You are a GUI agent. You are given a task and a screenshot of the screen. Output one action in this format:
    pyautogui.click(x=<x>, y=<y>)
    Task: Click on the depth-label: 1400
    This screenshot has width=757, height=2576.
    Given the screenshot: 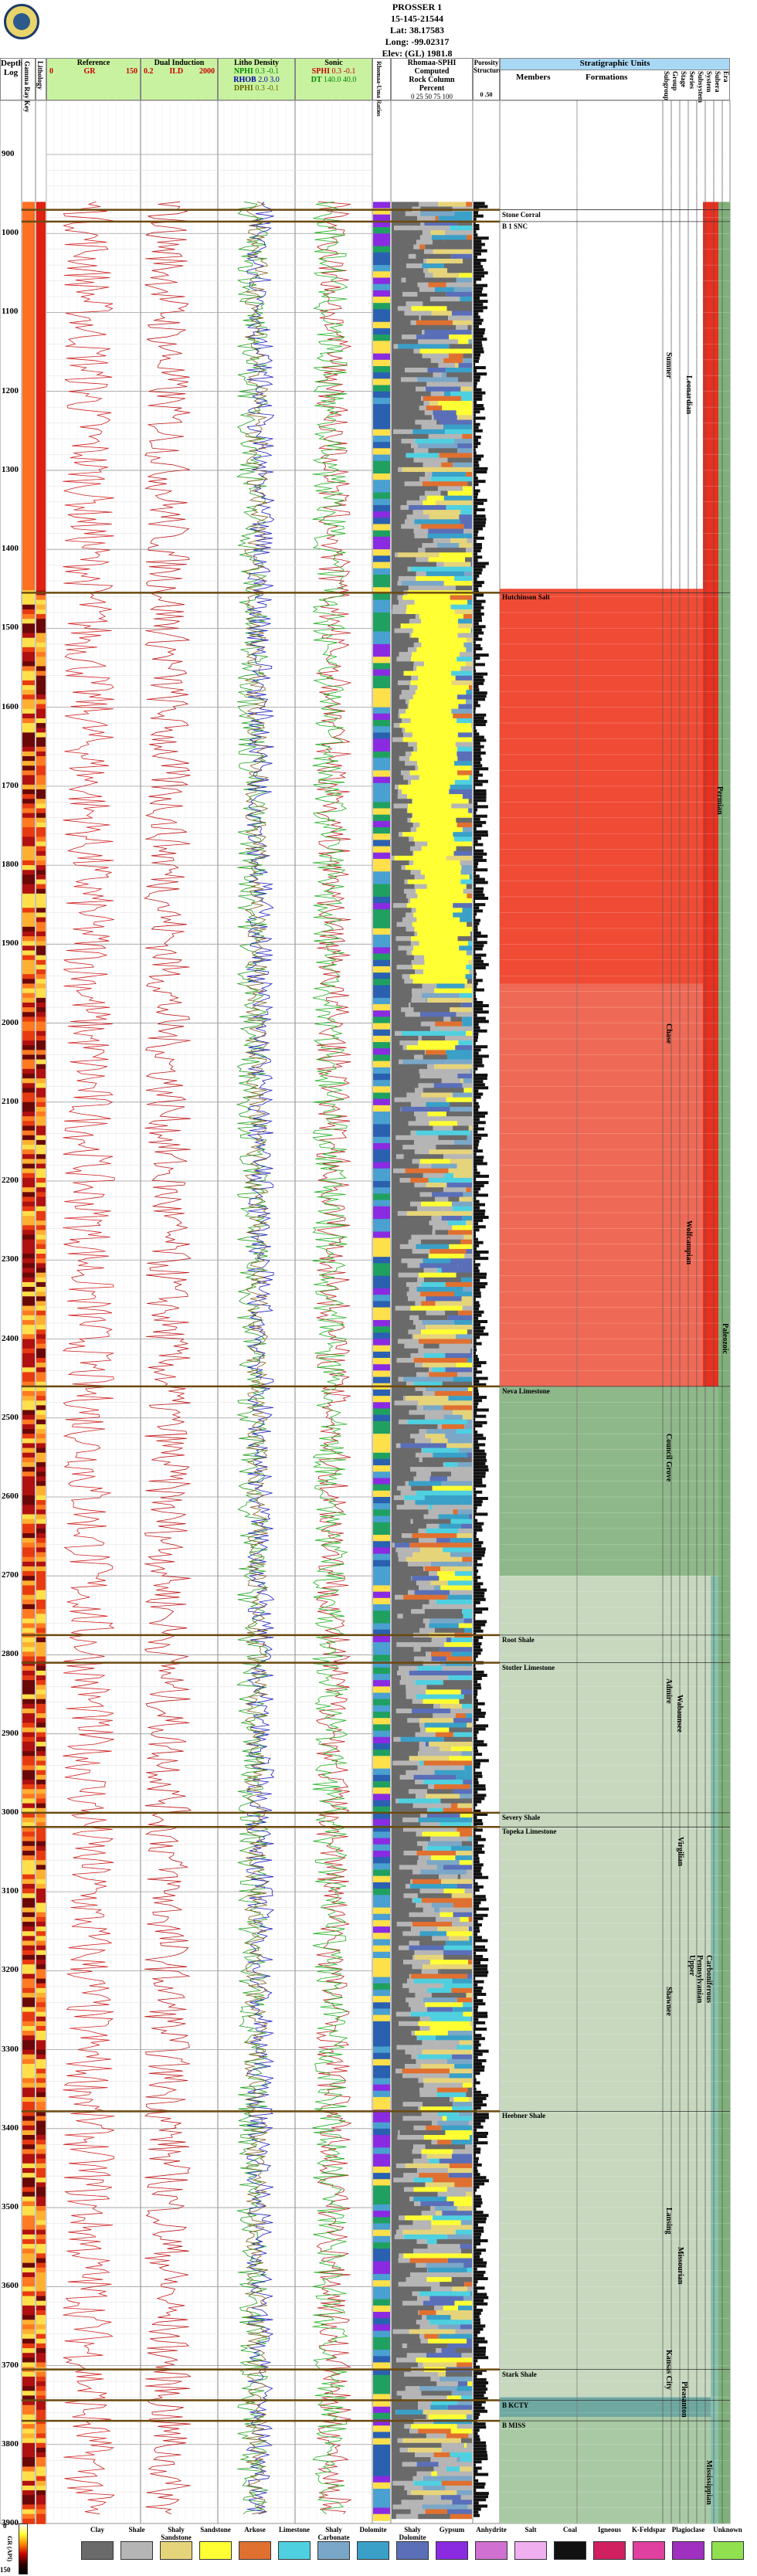 What is the action you would take?
    pyautogui.click(x=10, y=549)
    